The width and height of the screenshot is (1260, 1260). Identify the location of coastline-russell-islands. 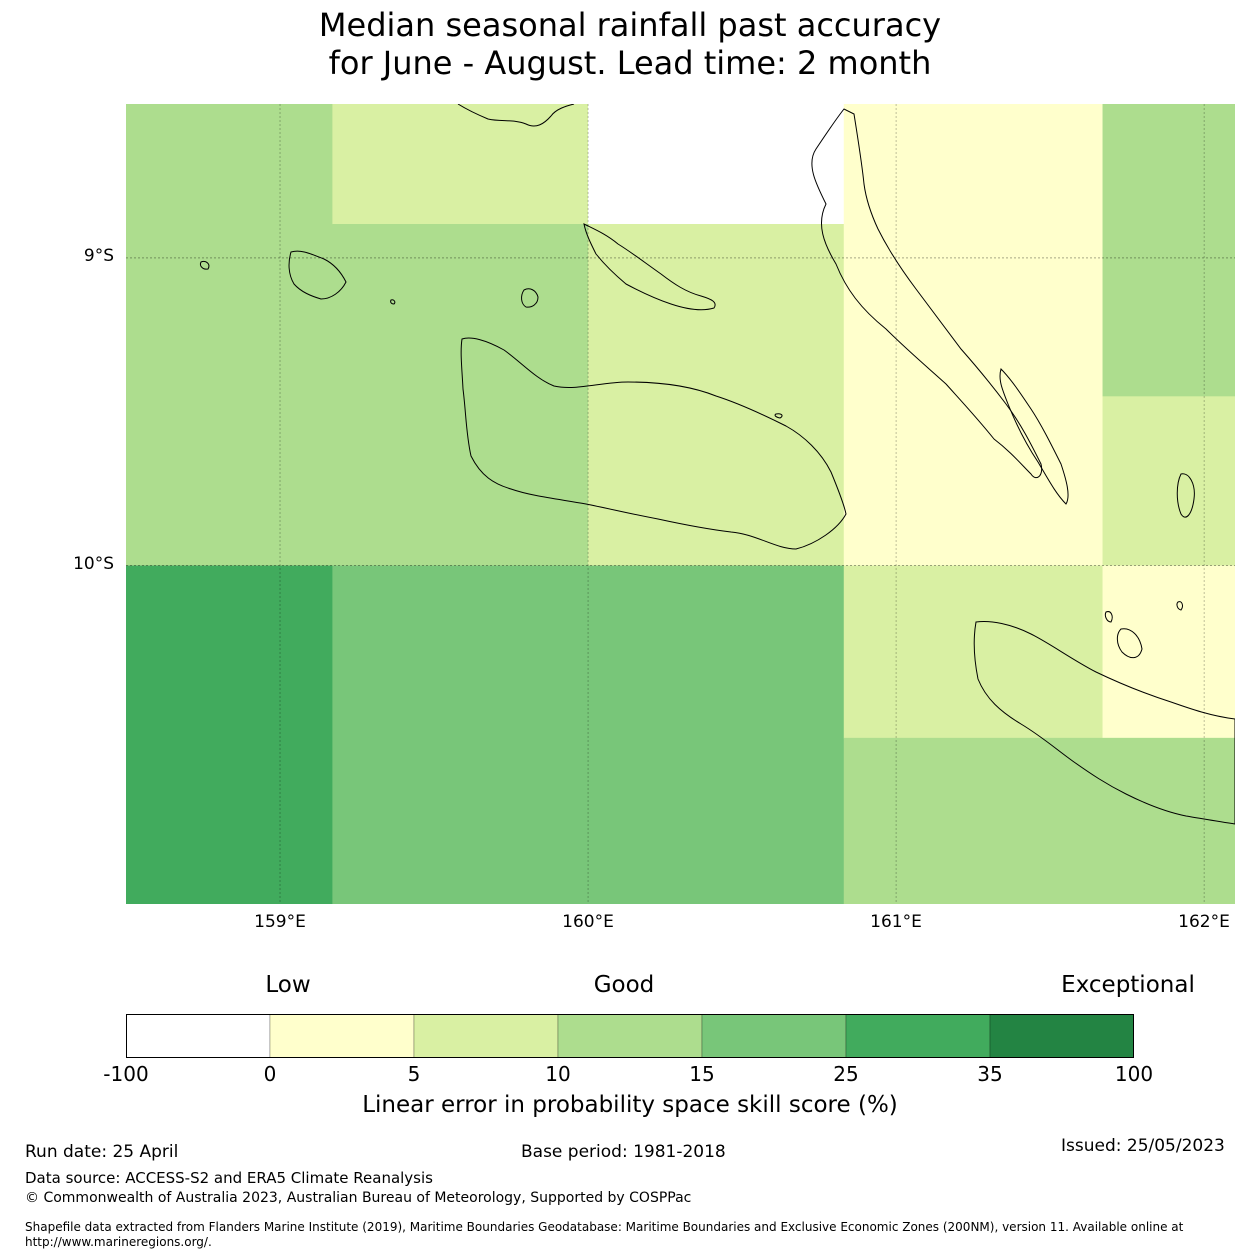
(317, 275).